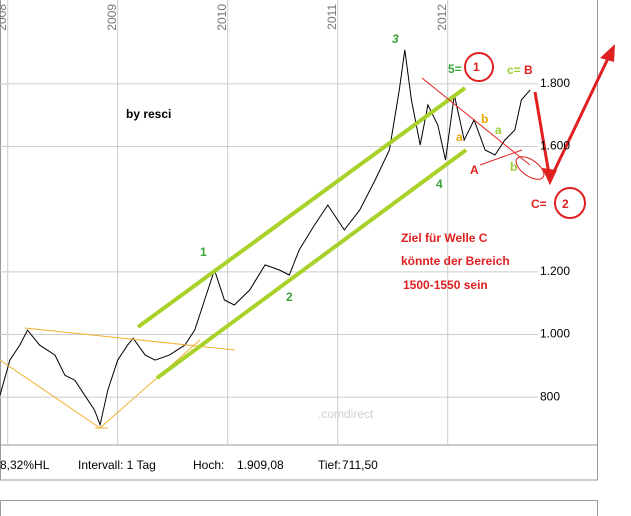 Image resolution: width=631 pixels, height=516 pixels. Describe the element at coordinates (25, 465) in the screenshot. I see `footer-item: 8,32%HL` at that location.